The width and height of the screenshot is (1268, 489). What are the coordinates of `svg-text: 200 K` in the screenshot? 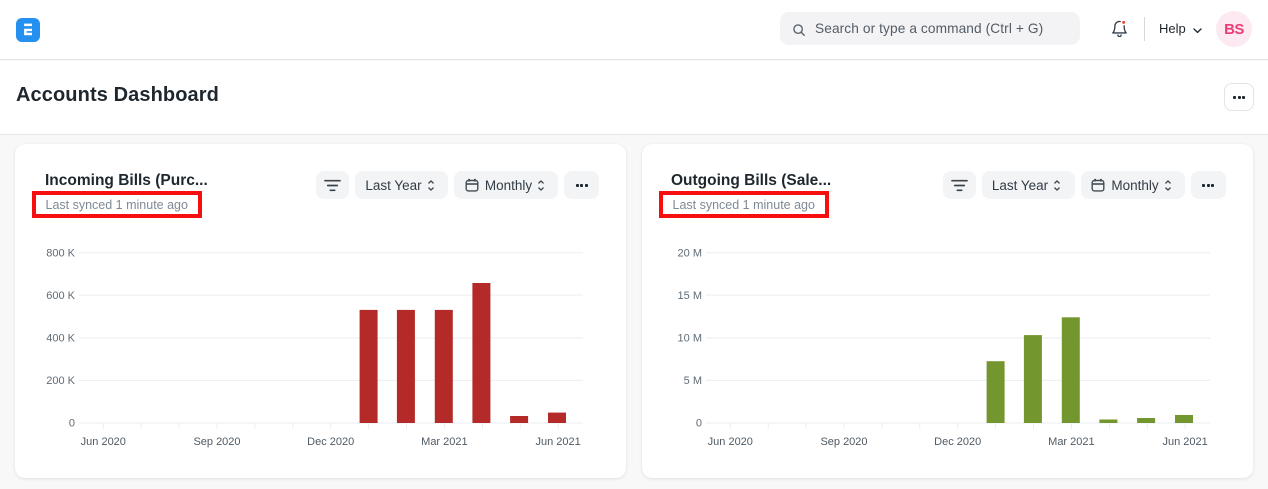 It's located at (60, 381).